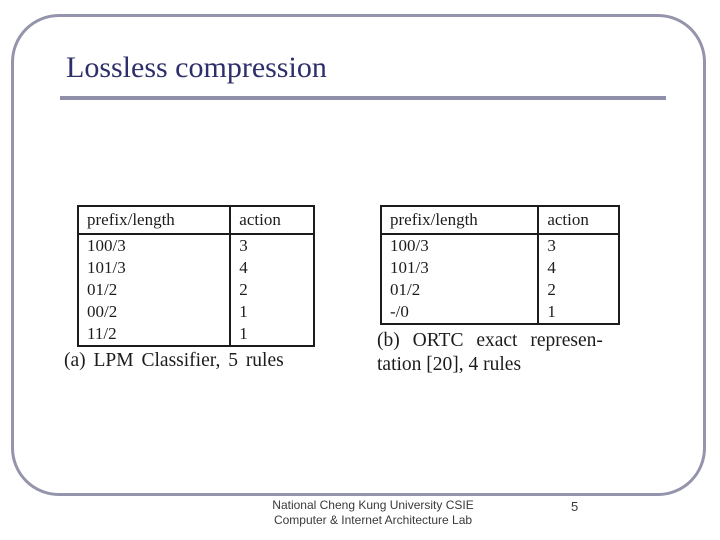 The height and width of the screenshot is (540, 720). Describe the element at coordinates (575, 506) in the screenshot. I see `page-number: 5` at that location.